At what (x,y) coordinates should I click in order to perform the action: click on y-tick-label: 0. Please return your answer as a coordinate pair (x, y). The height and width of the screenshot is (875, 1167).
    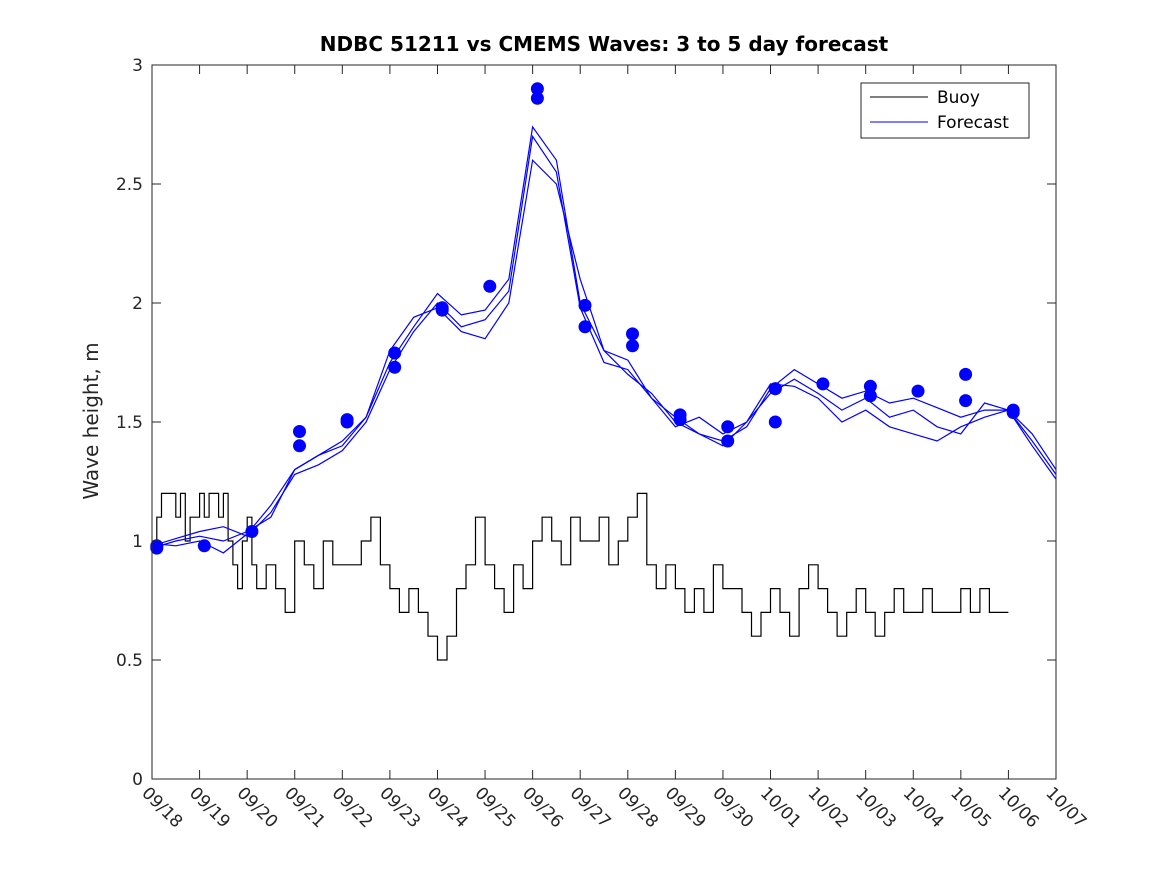
    Looking at the image, I should click on (137, 780).